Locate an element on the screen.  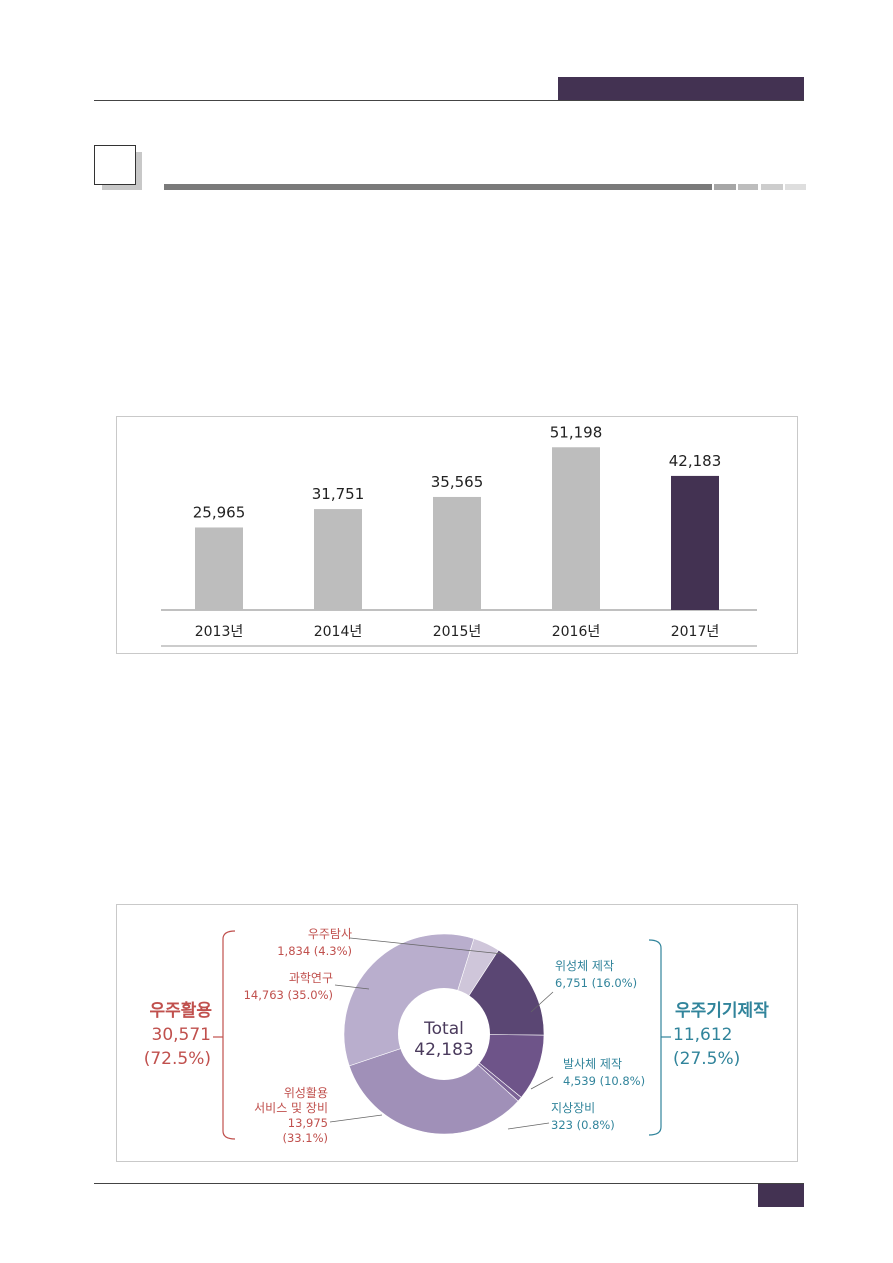
label-satellite-mfg-name: 위성체 제작 is located at coordinates (584, 966).